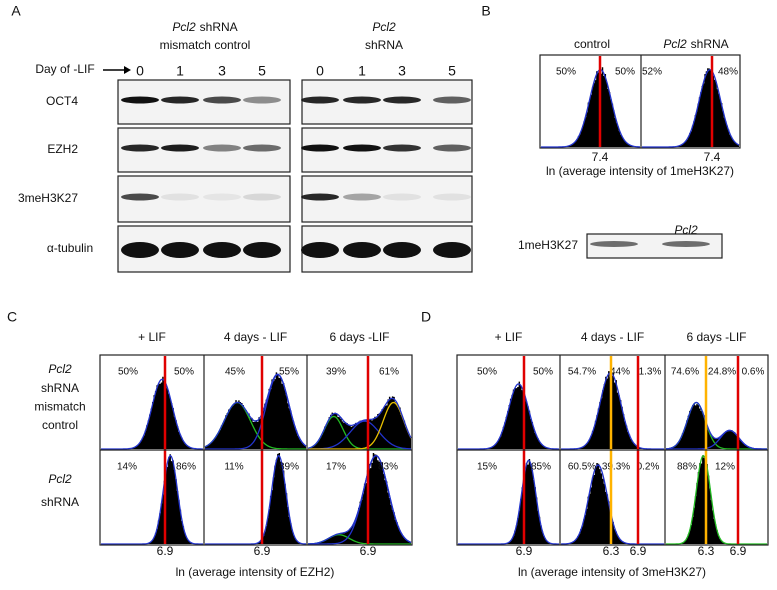  What do you see at coordinates (62, 149) in the screenshot?
I see `label: EZH2` at bounding box center [62, 149].